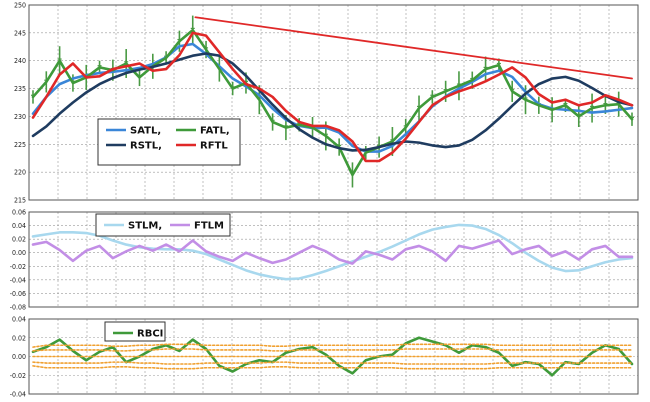 The width and height of the screenshot is (650, 402). Describe the element at coordinates (332, 367) in the screenshot. I see `series-line-lower-band` at that location.